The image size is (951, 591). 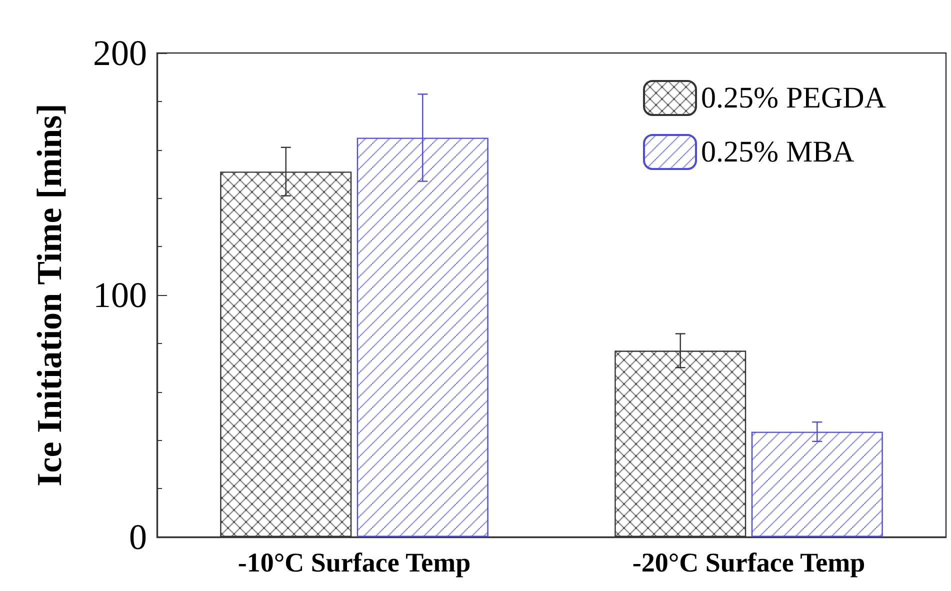 I want to click on y-tick-label: 200, so click(x=120, y=53).